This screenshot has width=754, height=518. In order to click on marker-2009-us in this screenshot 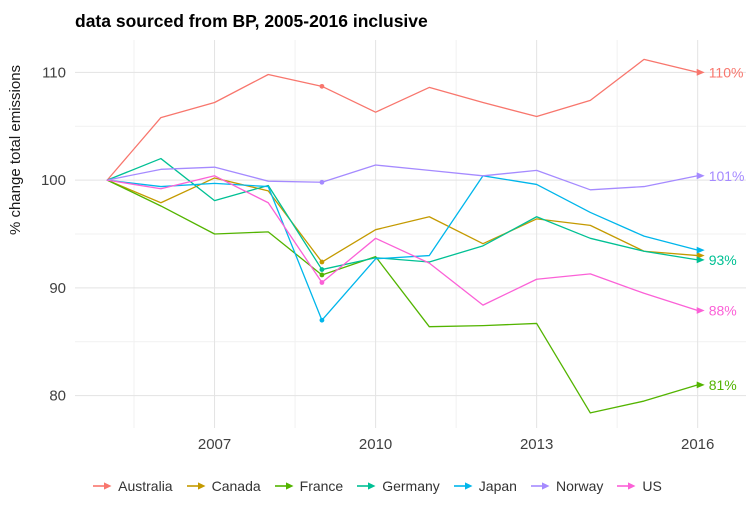, I will do `click(322, 282)`.